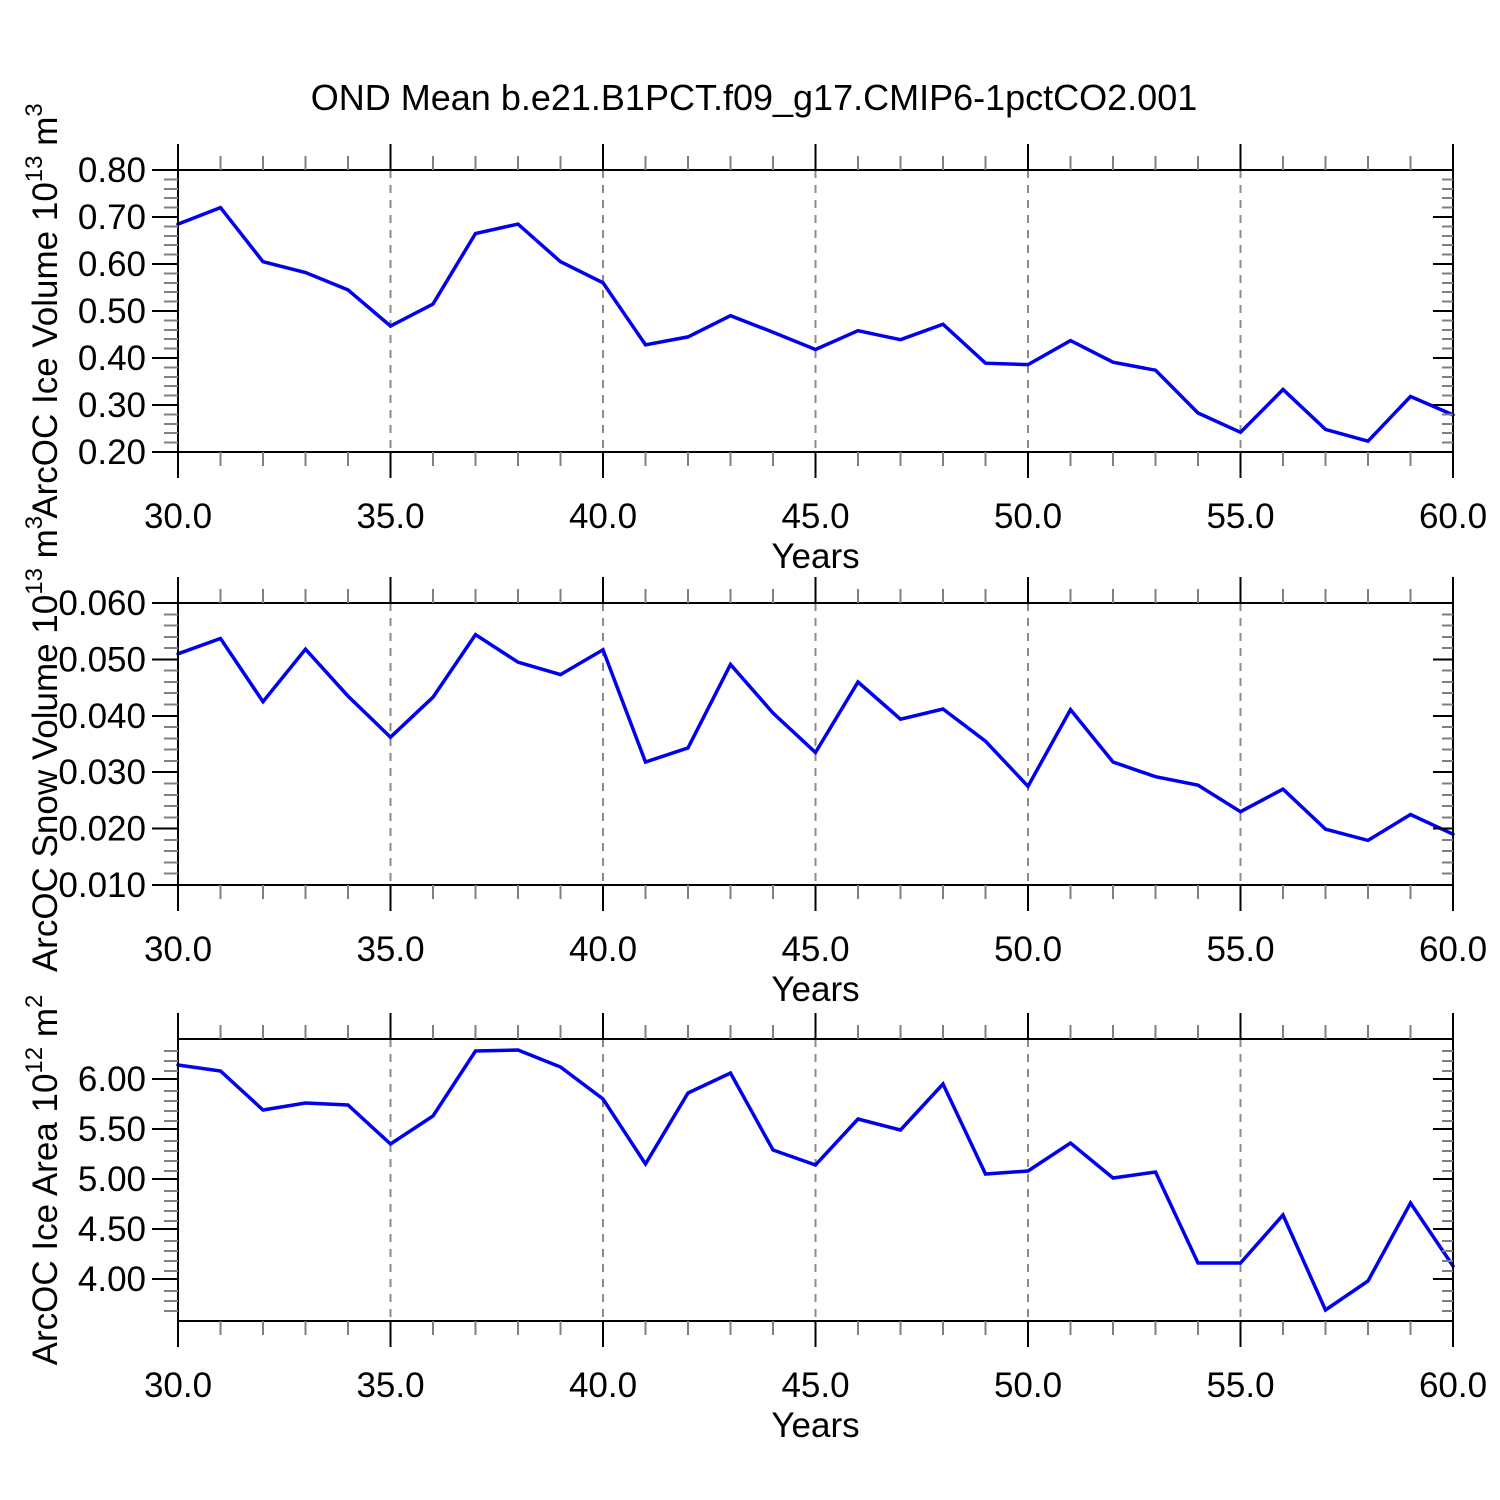 This screenshot has height=1500, width=1500. Describe the element at coordinates (112, 264) in the screenshot. I see `y-tick-label: 0.60` at that location.